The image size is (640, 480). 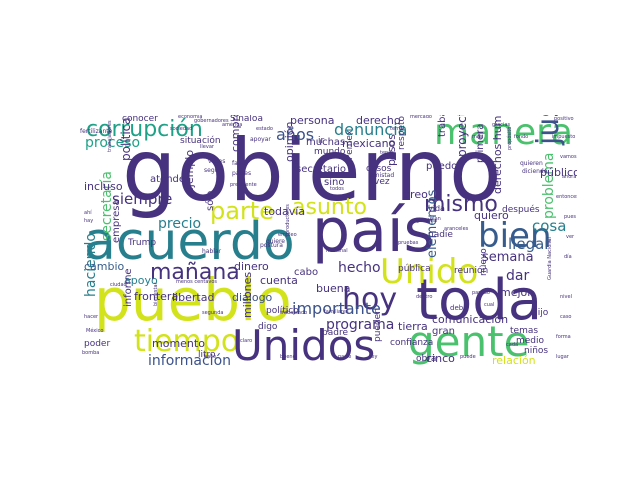 I want to click on word: proyecto, so click(x=462, y=136).